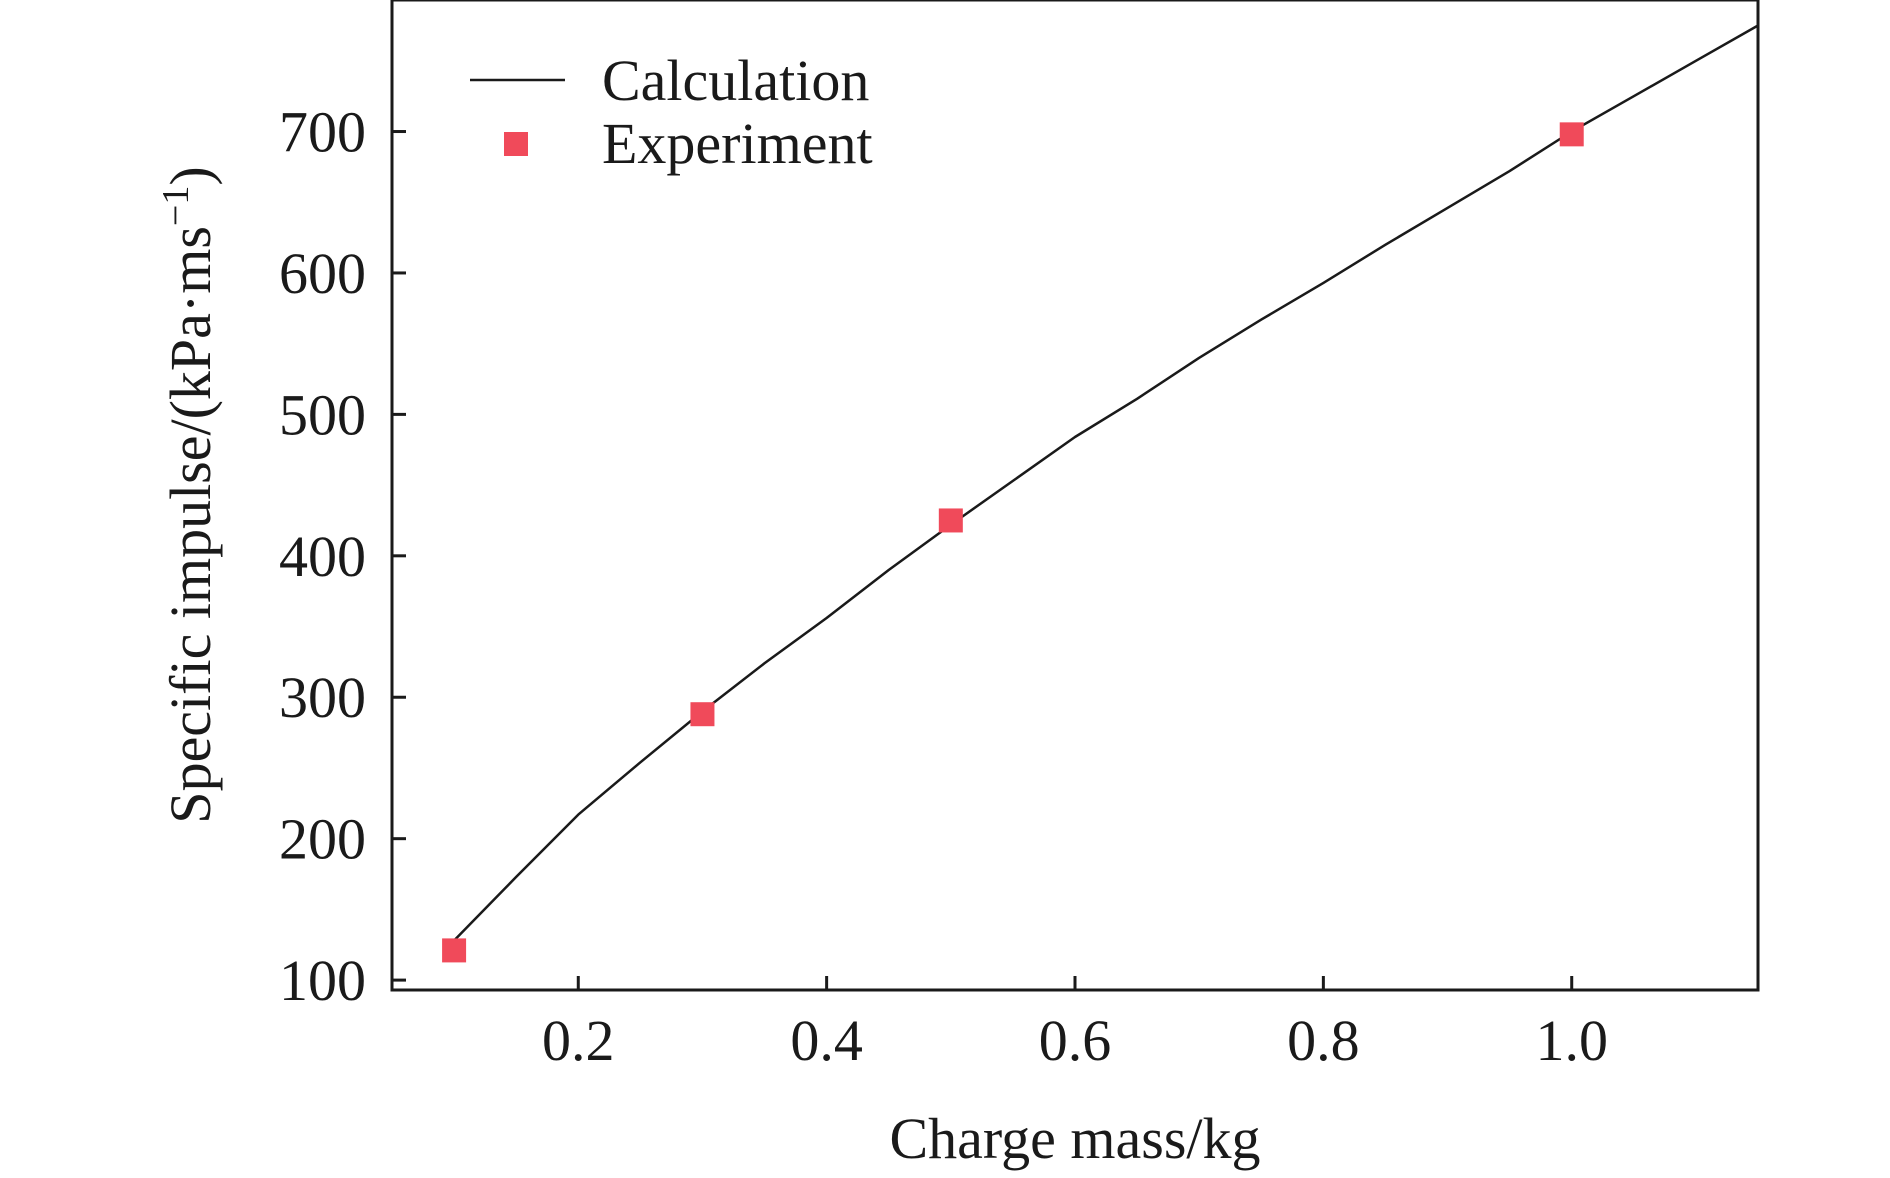 The height and width of the screenshot is (1178, 1890). What do you see at coordinates (190, 525) in the screenshot?
I see `y-axis-label-main: Specific impulse/(kPa·ms` at bounding box center [190, 525].